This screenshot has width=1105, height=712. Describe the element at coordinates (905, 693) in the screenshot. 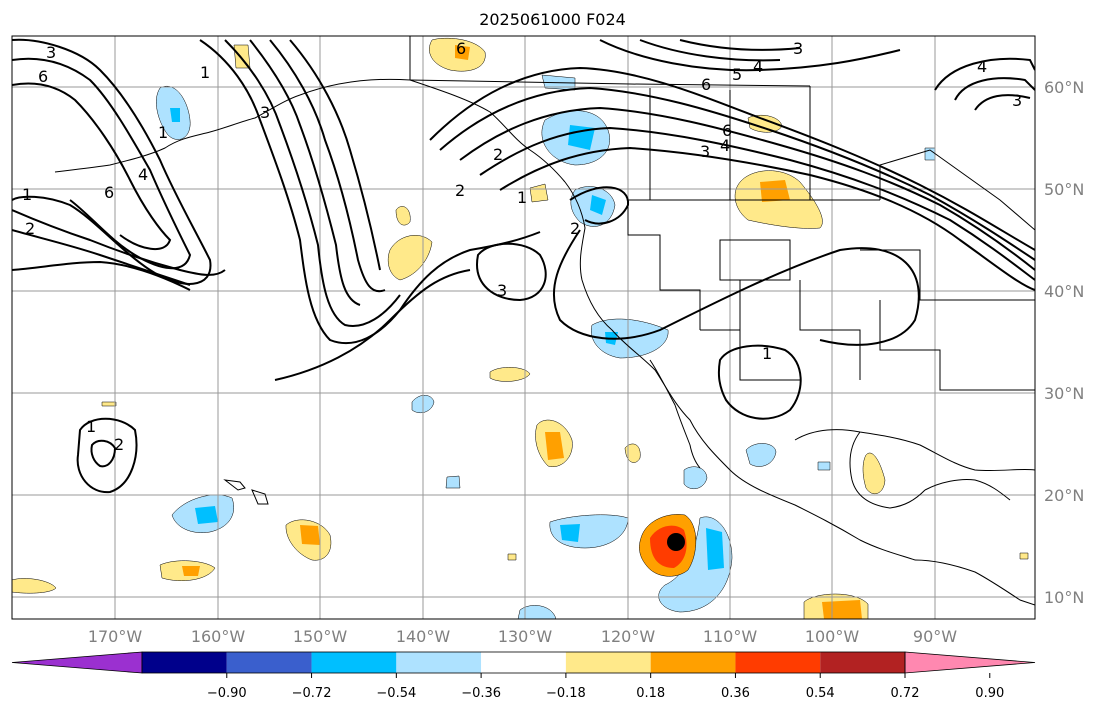

I see `colorbar-tick-label: 0.72` at that location.